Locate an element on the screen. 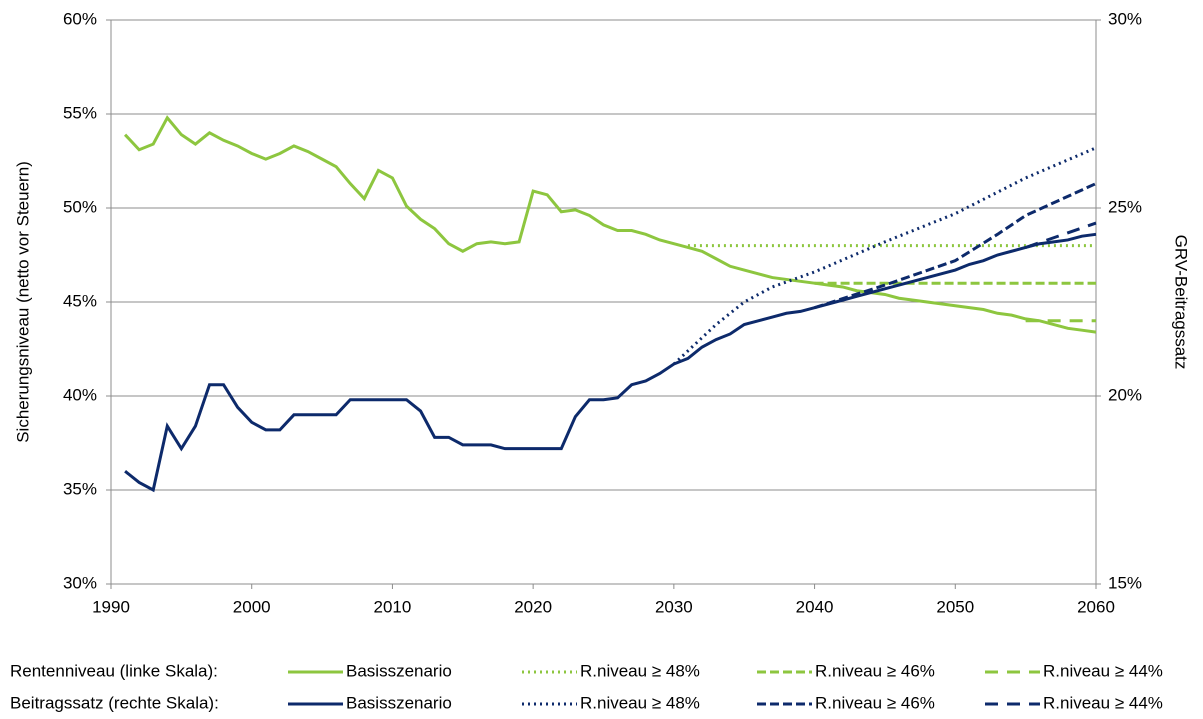  x-tick-label: 2020 is located at coordinates (533, 606).